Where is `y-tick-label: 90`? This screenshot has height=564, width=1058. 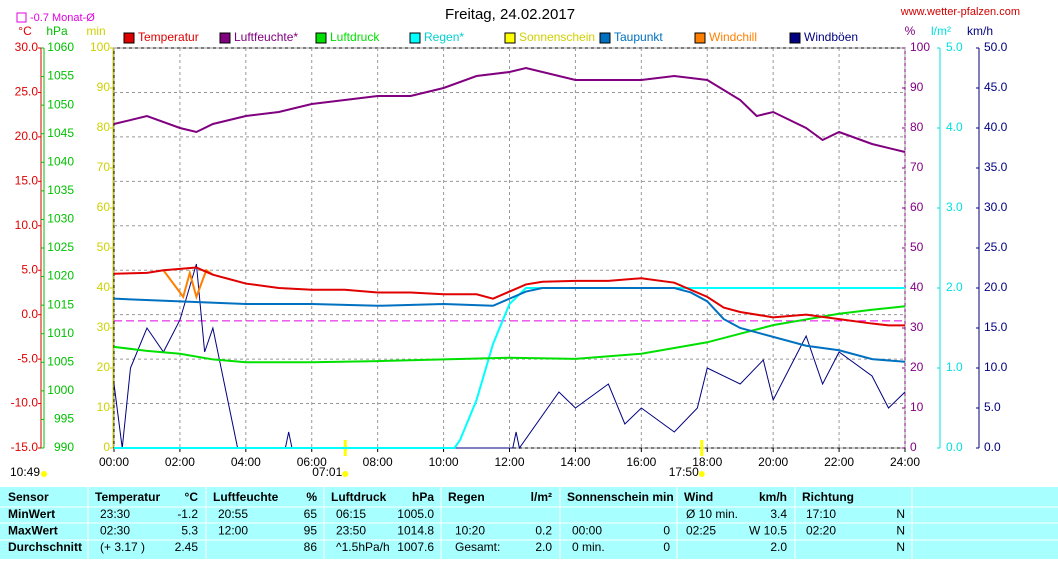 y-tick-label: 90 is located at coordinates (104, 87).